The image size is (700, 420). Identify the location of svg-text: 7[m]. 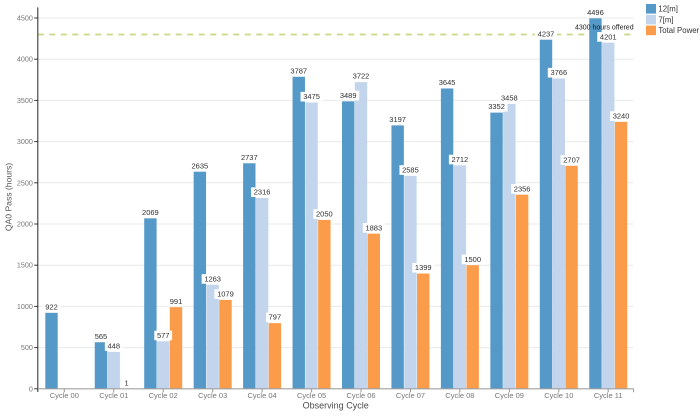
(665, 19).